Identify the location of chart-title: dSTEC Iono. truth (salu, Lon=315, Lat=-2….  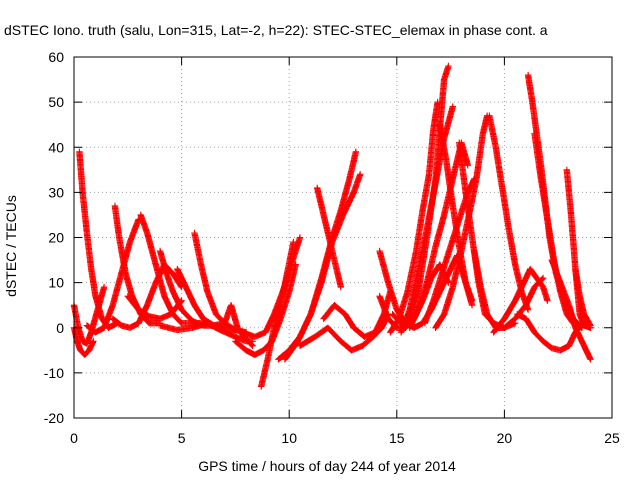
(276, 30).